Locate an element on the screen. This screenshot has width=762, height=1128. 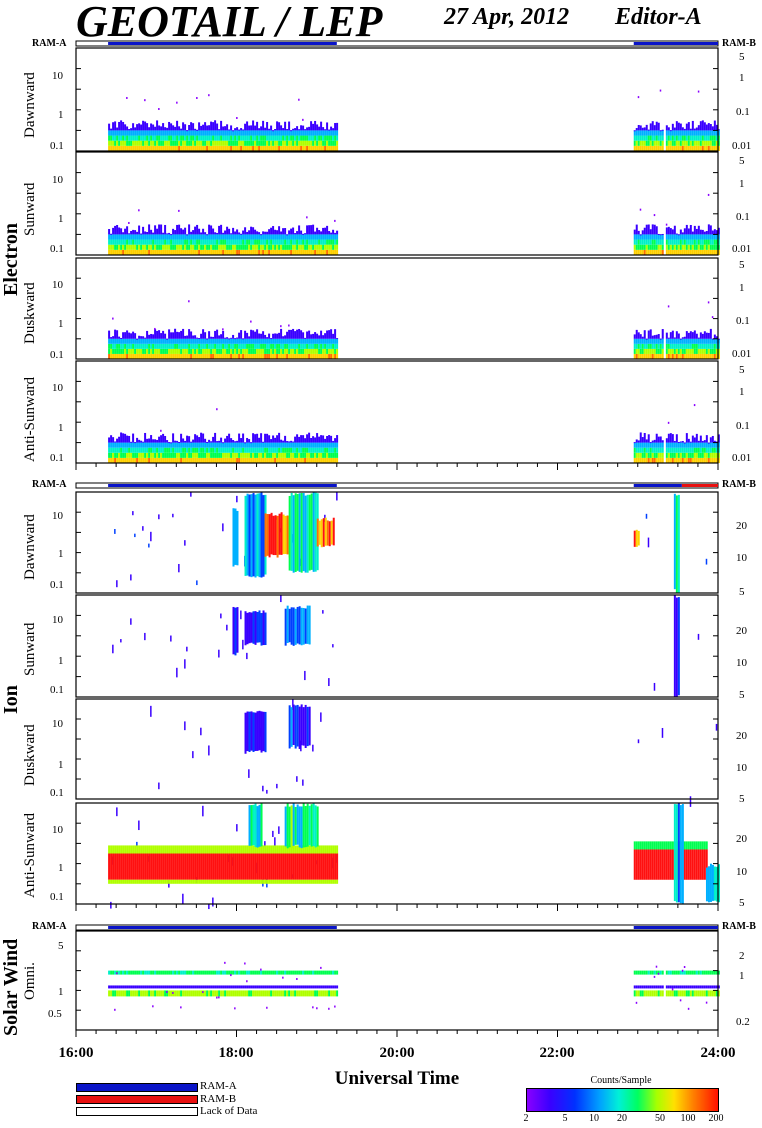
xtick-label: 24:00 is located at coordinates (718, 1053).